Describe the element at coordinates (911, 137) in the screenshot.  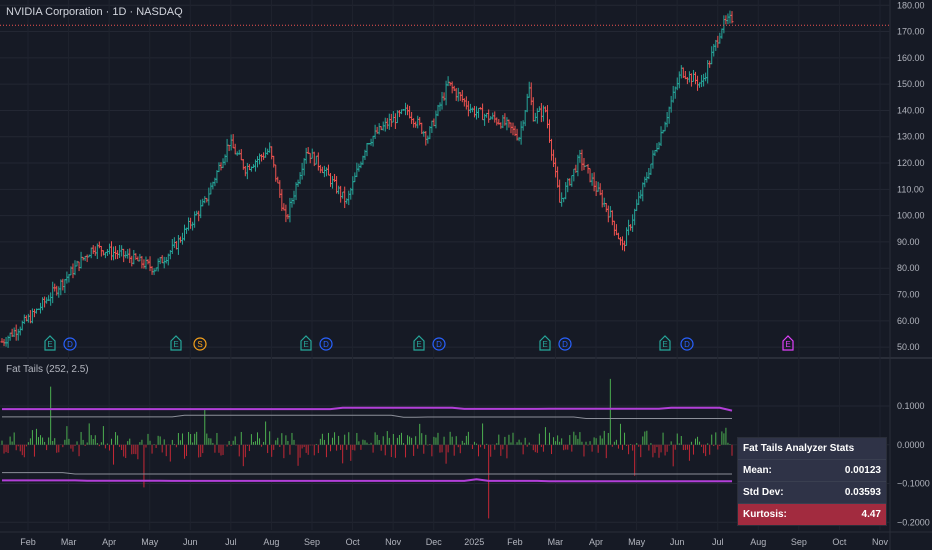
I see `y-tick-label: 130.00` at that location.